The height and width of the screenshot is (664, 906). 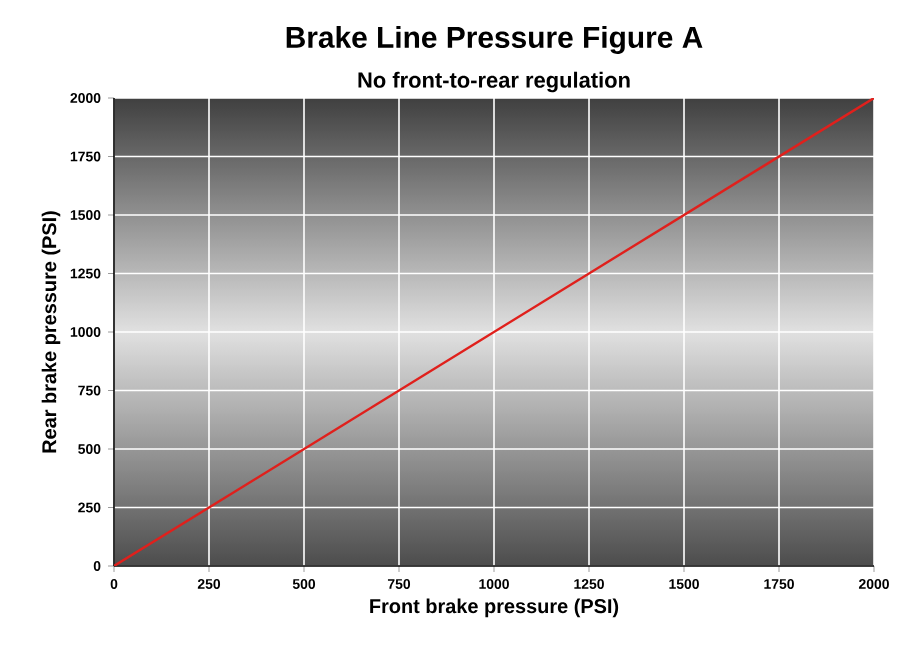 What do you see at coordinates (494, 608) in the screenshot?
I see `x-axis-title: Front brake pressure (PSI)` at bounding box center [494, 608].